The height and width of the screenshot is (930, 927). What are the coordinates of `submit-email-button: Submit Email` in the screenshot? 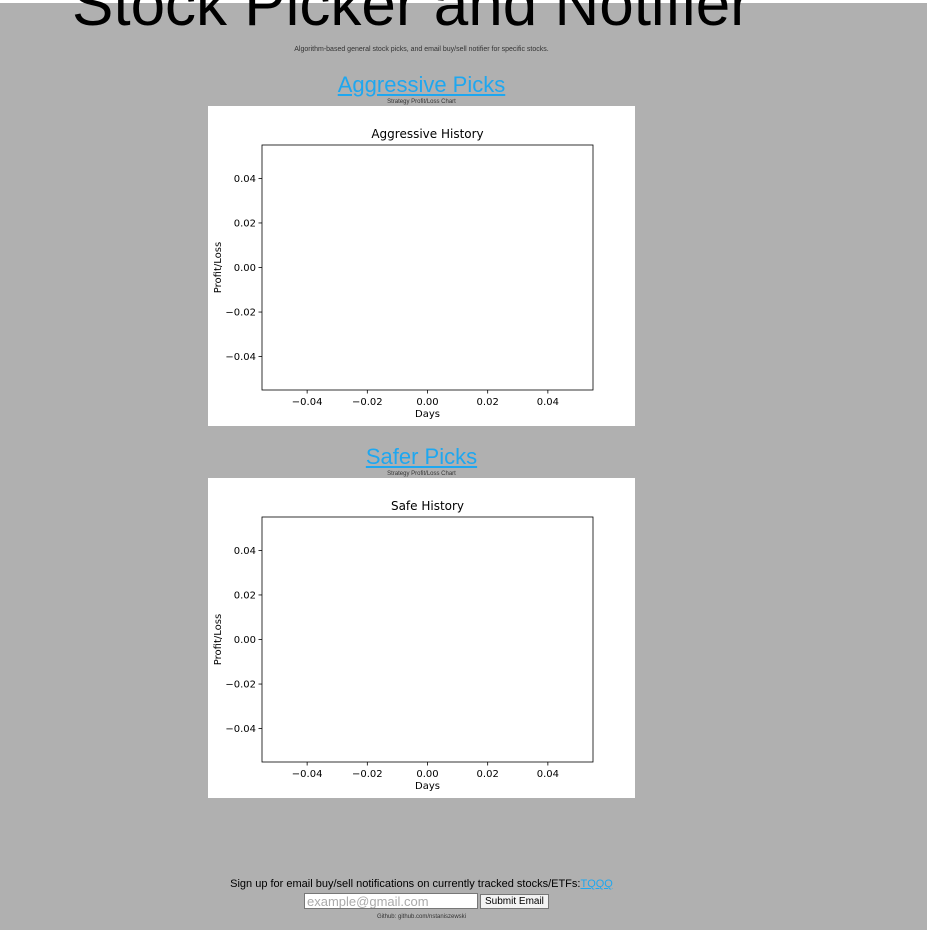 It's located at (514, 901).